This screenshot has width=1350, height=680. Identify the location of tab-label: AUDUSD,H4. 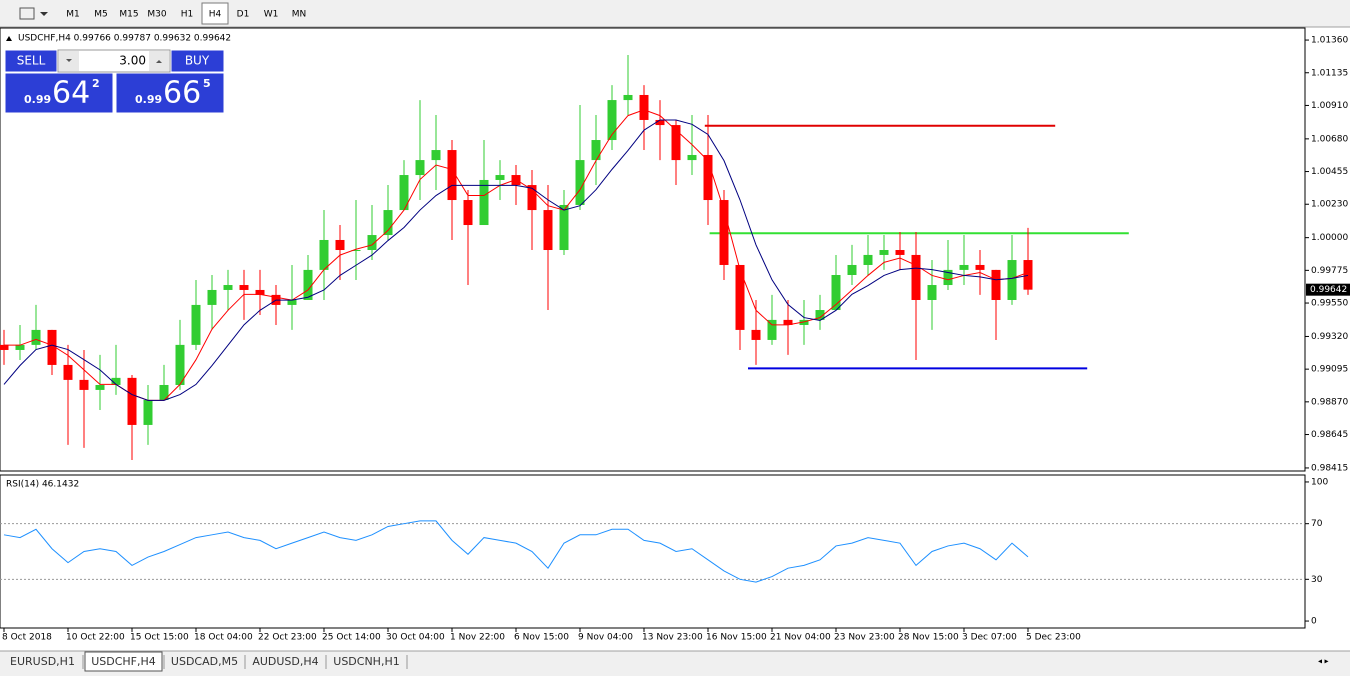
(285, 661).